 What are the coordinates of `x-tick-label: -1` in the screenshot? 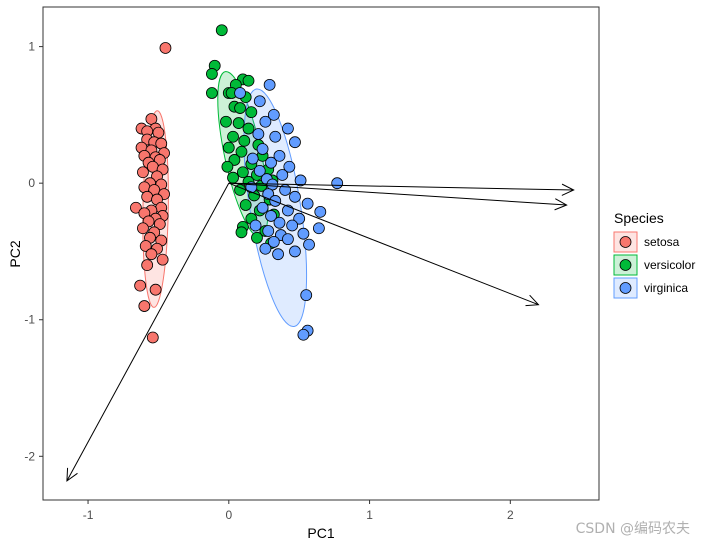 It's located at (88, 515).